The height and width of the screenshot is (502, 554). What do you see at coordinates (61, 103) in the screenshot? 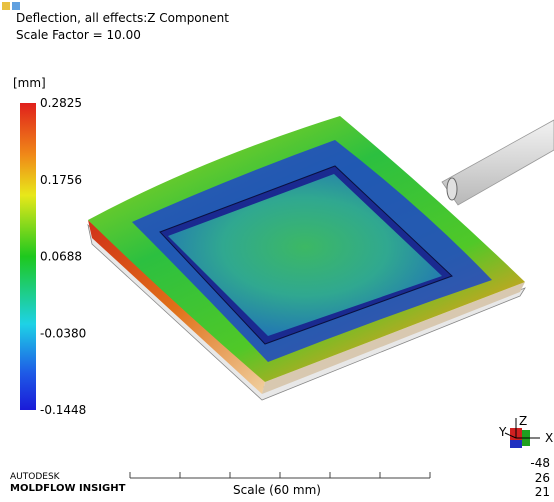
I see `legend-label: 0.2825` at bounding box center [61, 103].